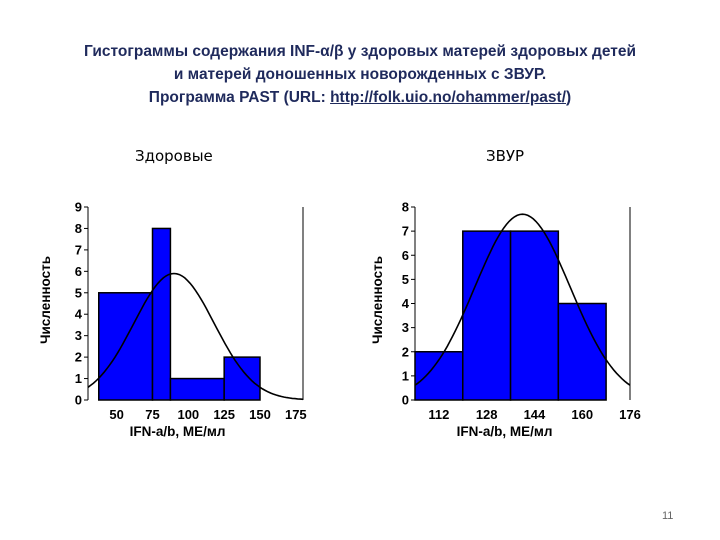 The image size is (720, 540). I want to click on left-y-tick-label: 1, so click(78, 378).